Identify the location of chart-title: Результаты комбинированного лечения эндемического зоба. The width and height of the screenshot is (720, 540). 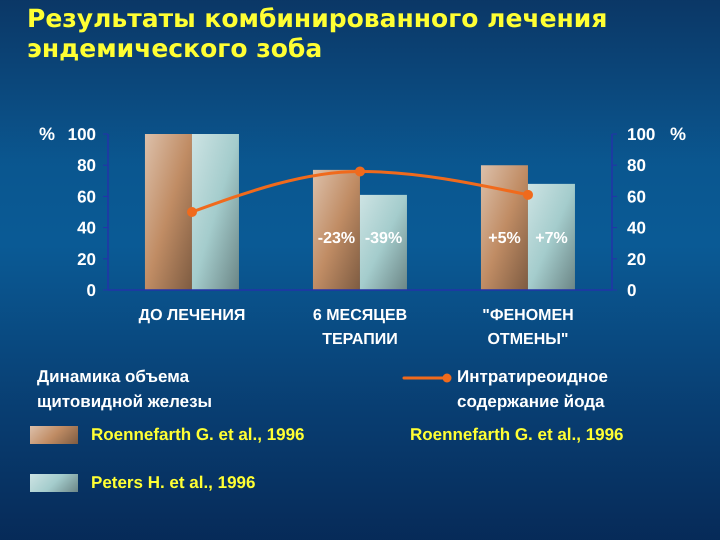
(317, 34).